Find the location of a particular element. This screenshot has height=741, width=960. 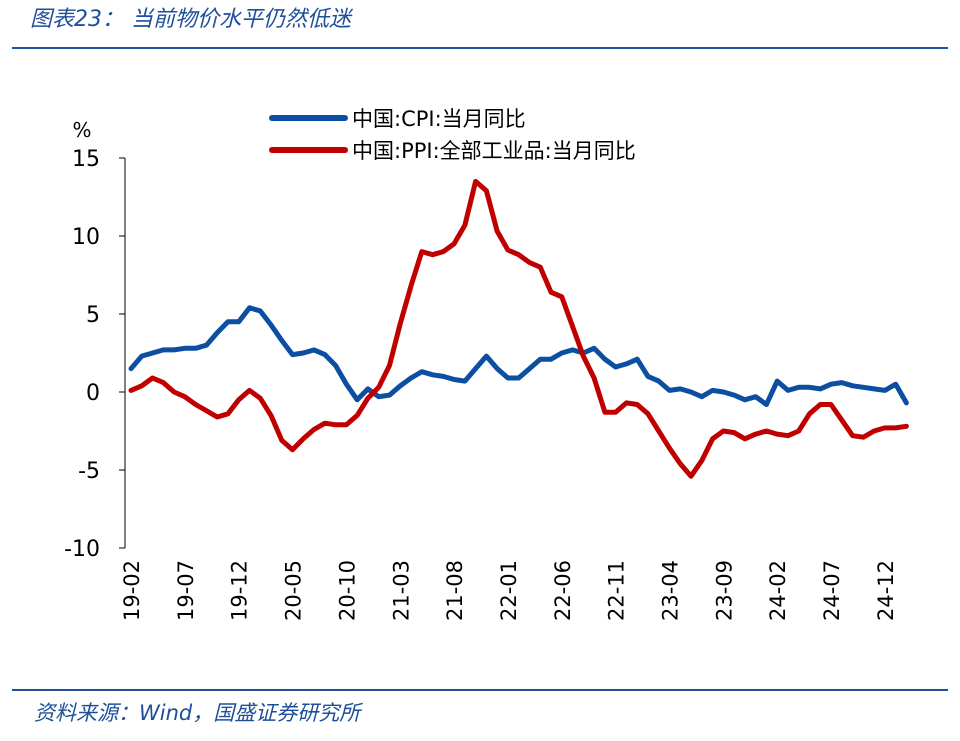

y-tick-label: 15 is located at coordinates (86, 159).